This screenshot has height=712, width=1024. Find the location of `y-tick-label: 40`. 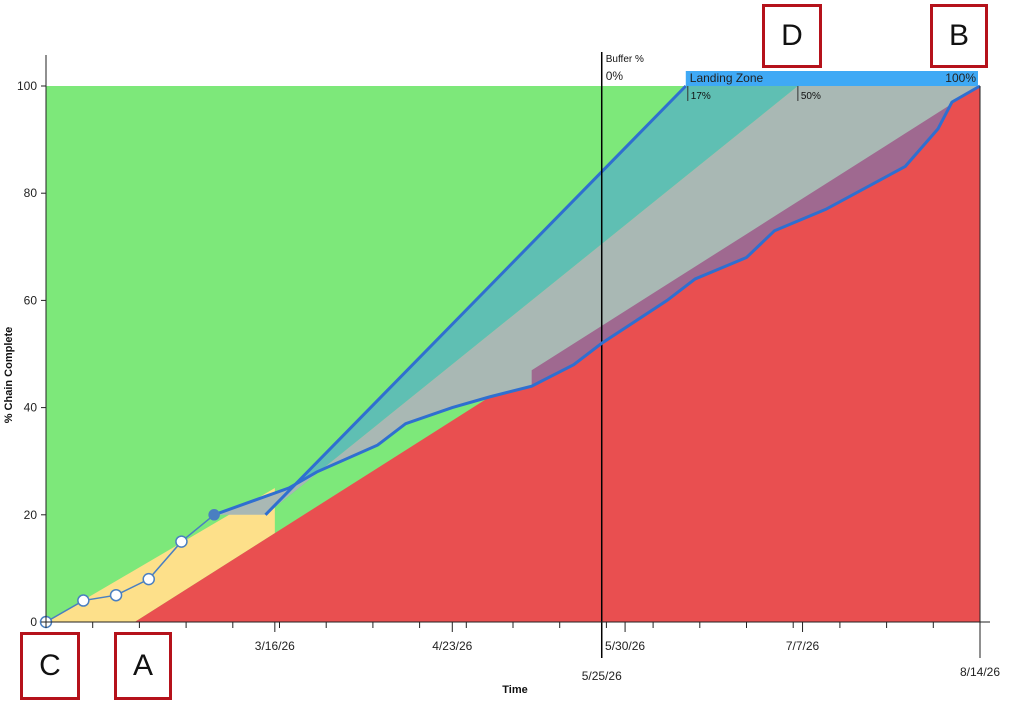

y-tick-label: 40 is located at coordinates (31, 408).